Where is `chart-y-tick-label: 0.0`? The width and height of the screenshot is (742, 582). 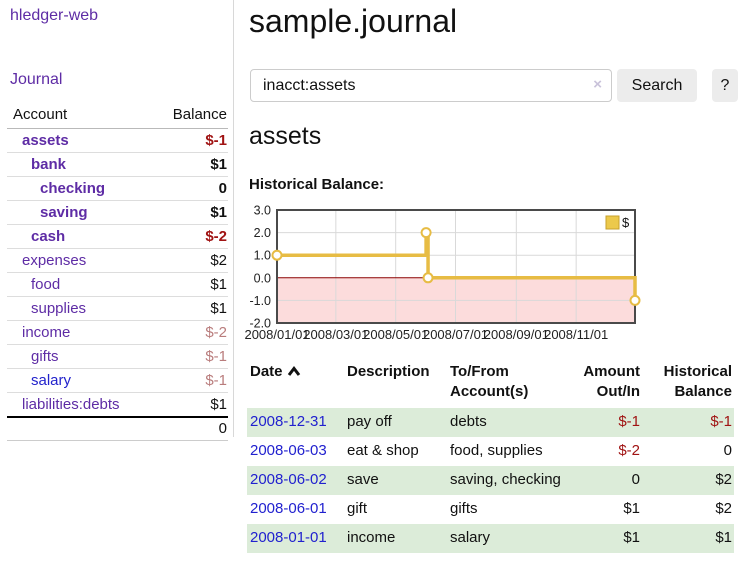
chart-y-tick-label: 0.0 is located at coordinates (262, 278).